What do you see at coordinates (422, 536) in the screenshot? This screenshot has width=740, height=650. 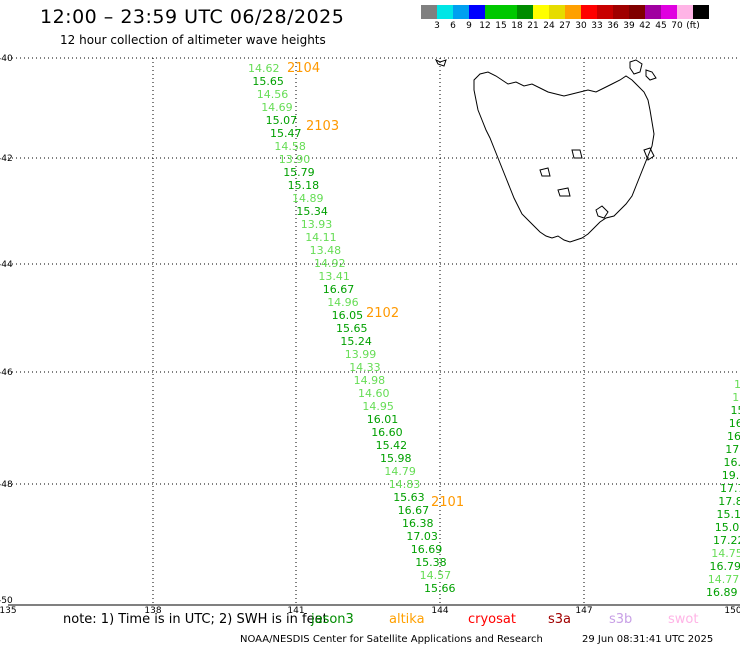 I see `wave-height-value: 17.03` at bounding box center [422, 536].